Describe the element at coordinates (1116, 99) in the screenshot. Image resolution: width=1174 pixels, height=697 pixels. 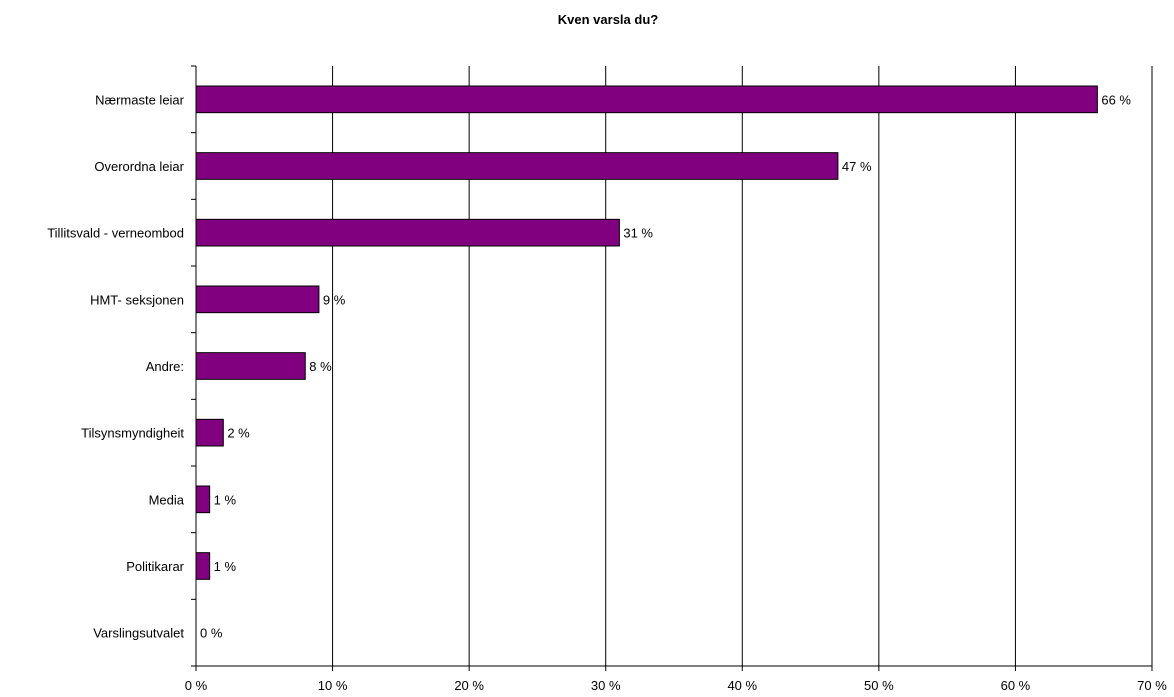
I see `data-label: 66 %` at that location.